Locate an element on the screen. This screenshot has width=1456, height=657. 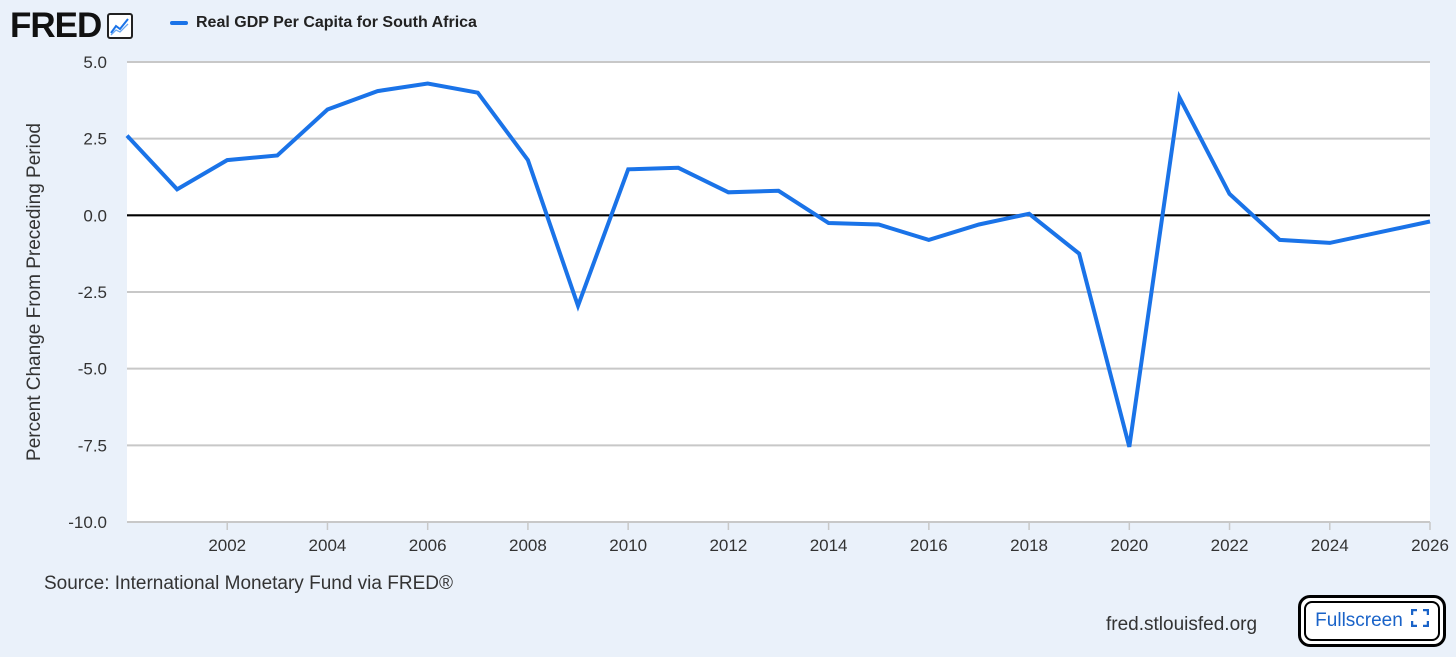
y-tick-label: 2.5 is located at coordinates (95, 139).